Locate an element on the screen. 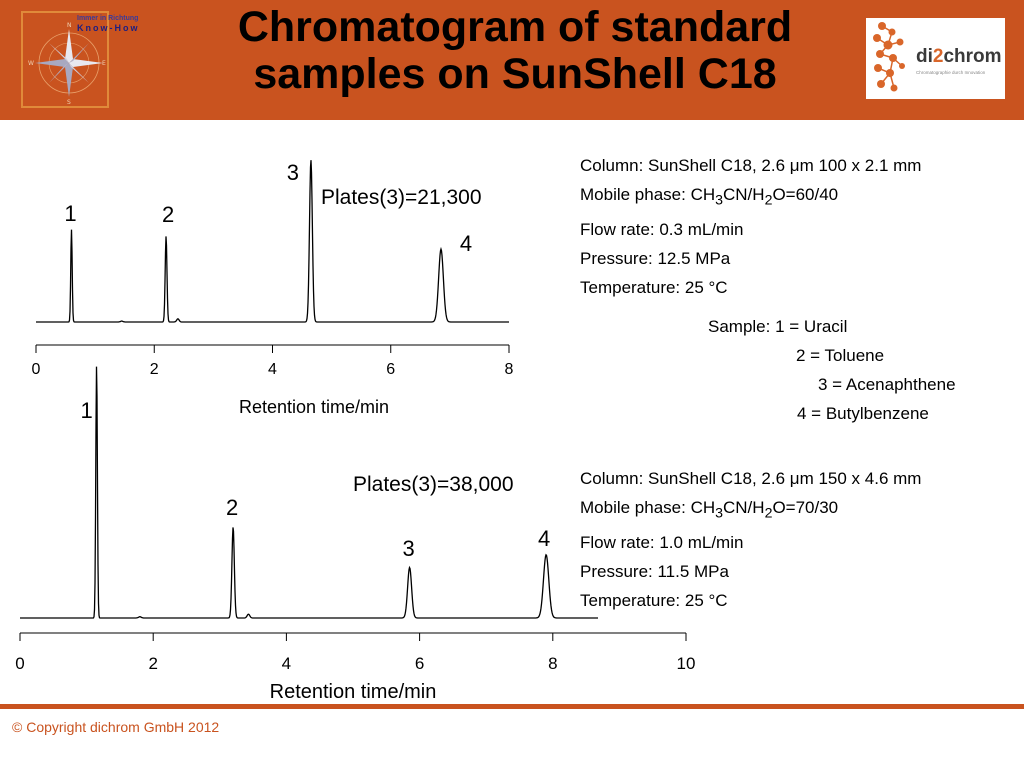  plates-label-1: Plates(3)=21,300 is located at coordinates (401, 197).